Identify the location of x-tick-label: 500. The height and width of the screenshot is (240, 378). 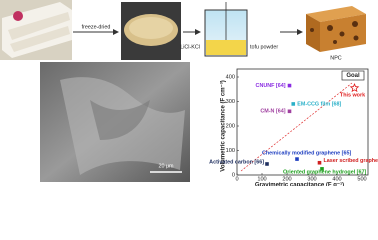
(361, 179).